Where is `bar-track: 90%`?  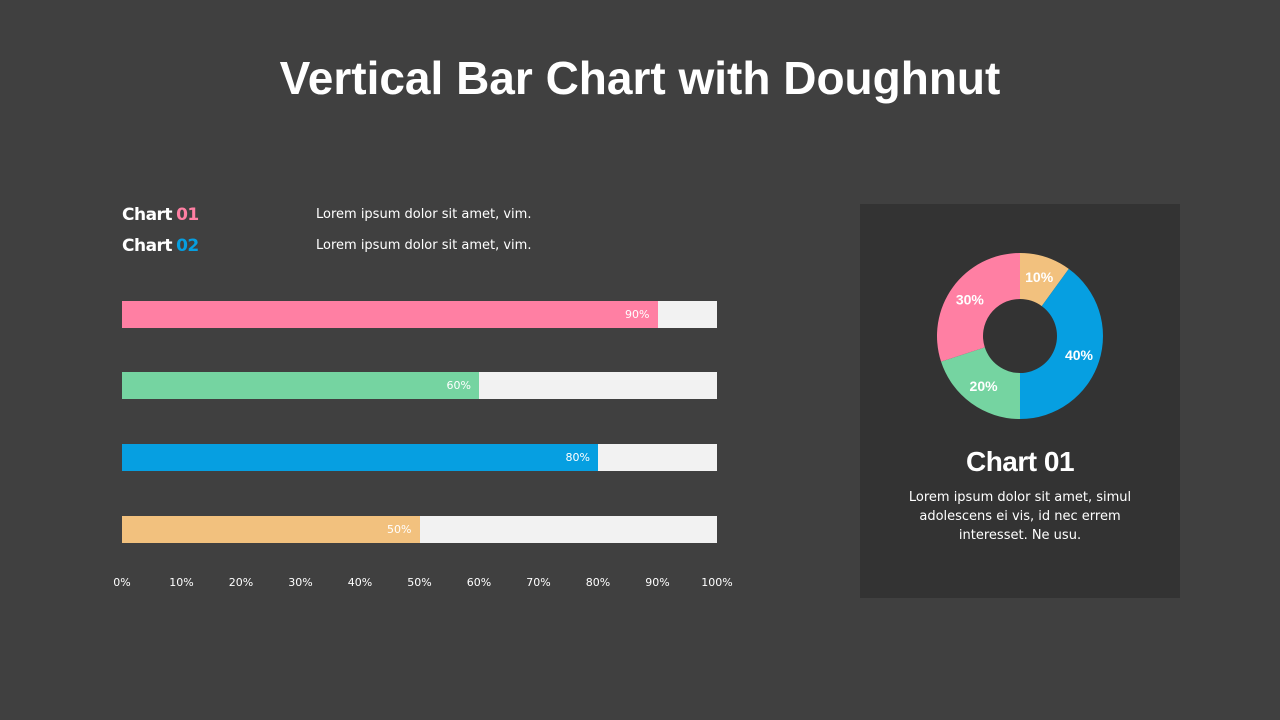
bar-track: 90% is located at coordinates (419, 314).